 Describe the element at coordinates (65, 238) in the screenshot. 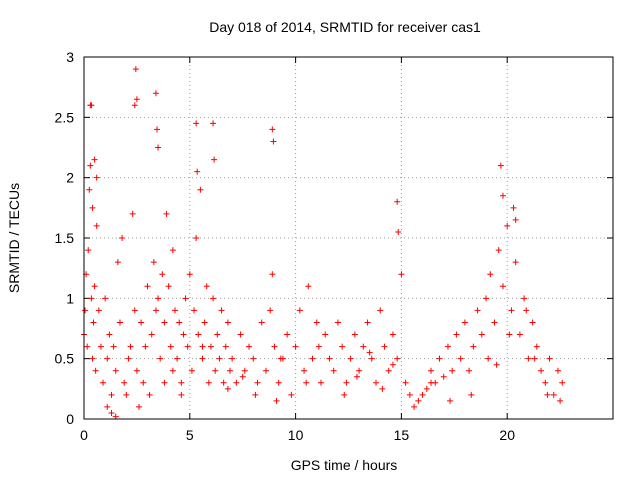

I see `y-tick-label: 1.5` at that location.